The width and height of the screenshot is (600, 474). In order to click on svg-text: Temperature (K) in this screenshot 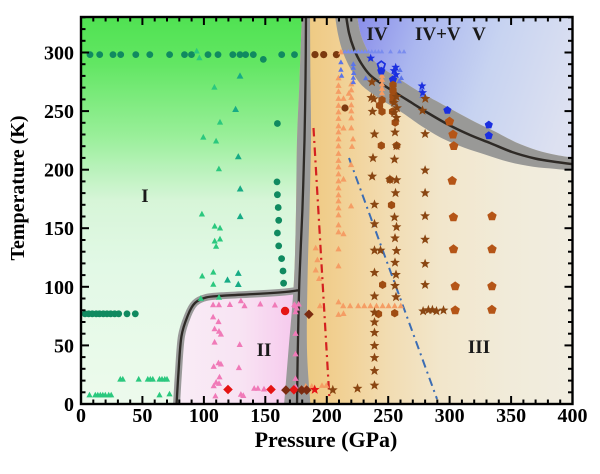, I will do `click(18, 188)`.